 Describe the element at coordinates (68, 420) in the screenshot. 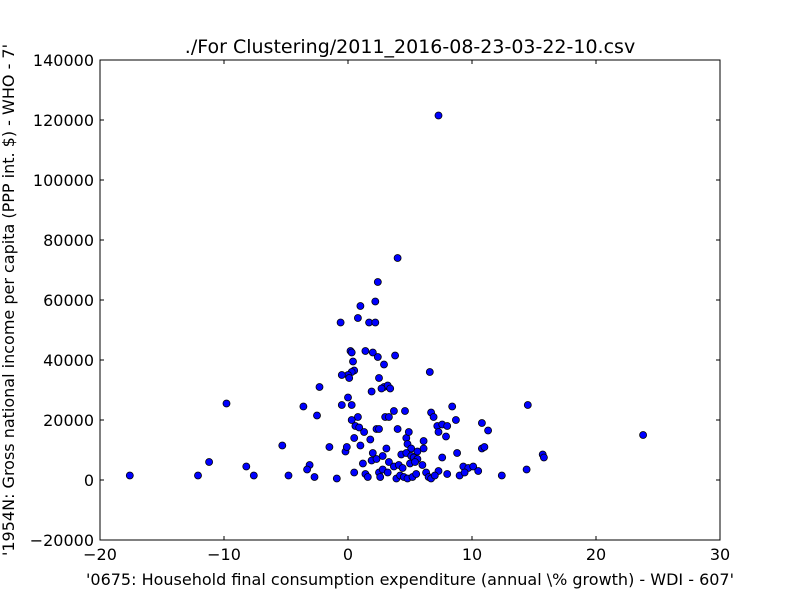

I see `y-tick-label: 20000` at that location.